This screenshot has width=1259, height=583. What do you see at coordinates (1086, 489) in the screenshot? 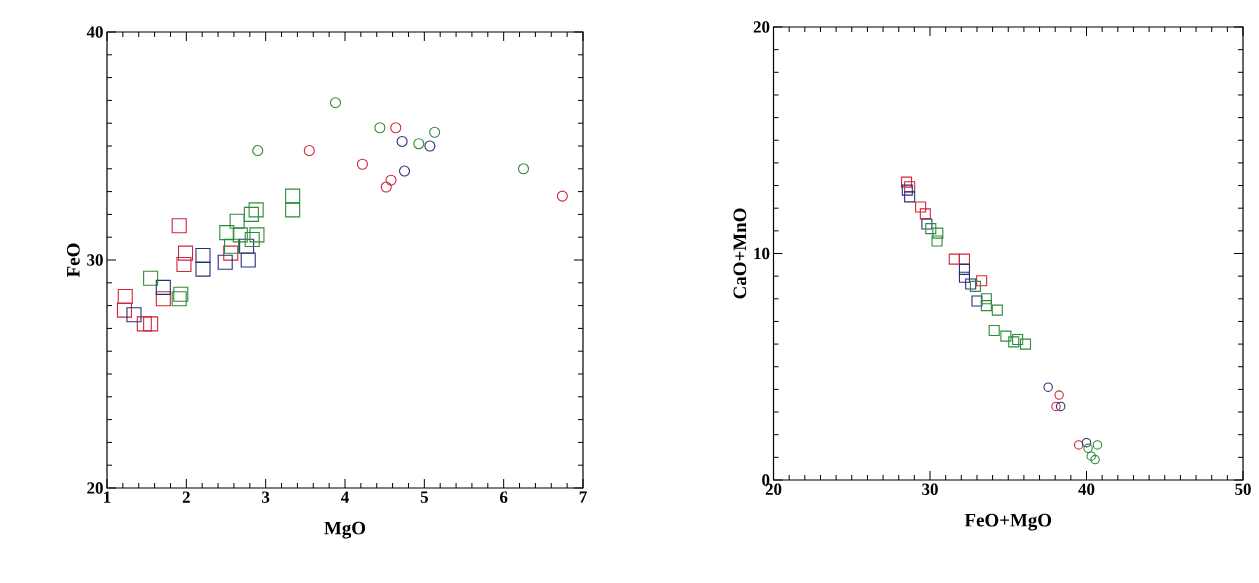
I see `x-tick-label: 40` at bounding box center [1086, 489].